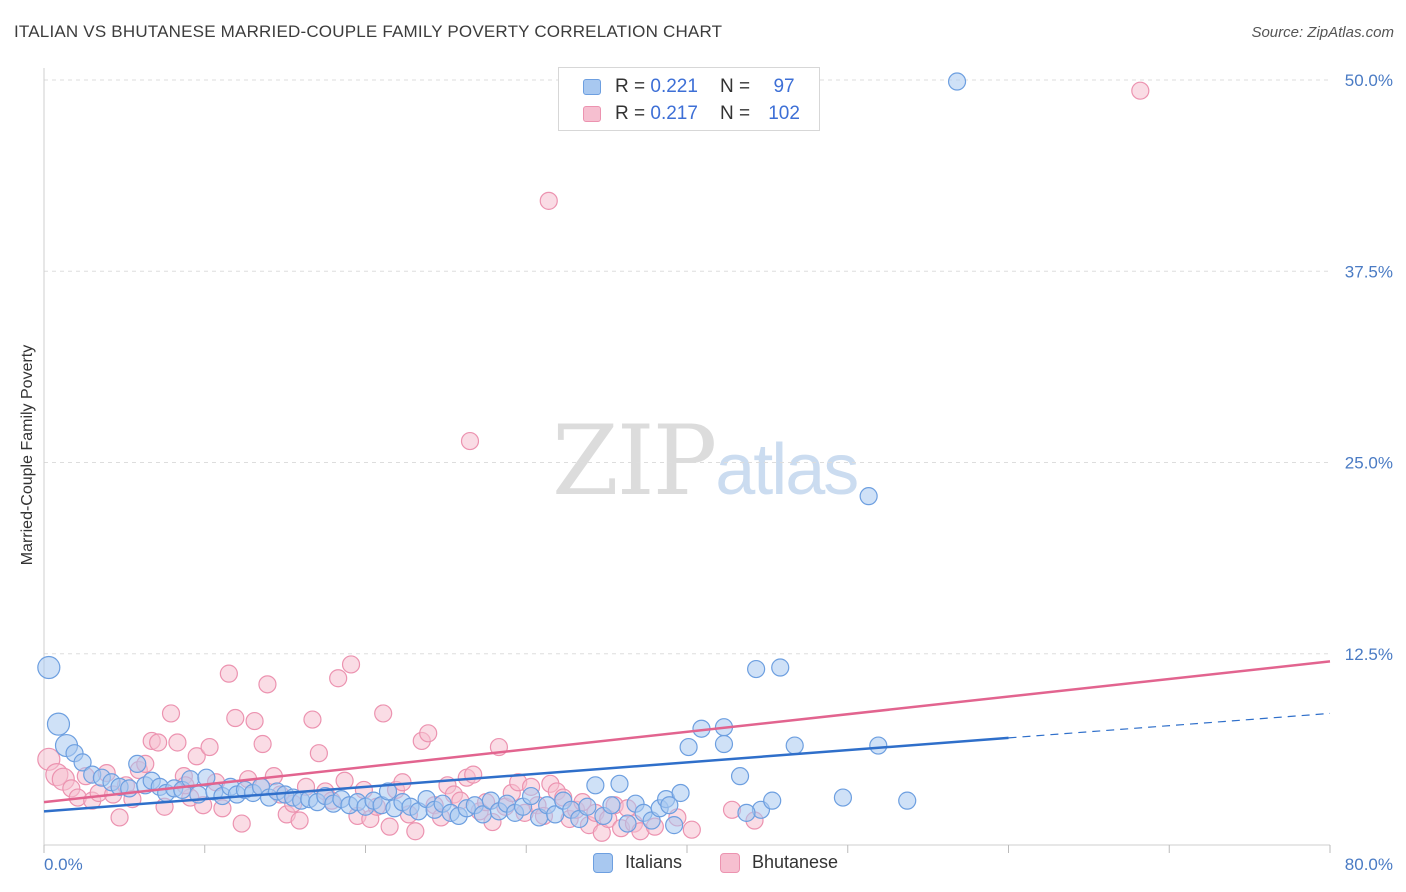 The image size is (1406, 892). Describe the element at coordinates (1369, 463) in the screenshot. I see `y-tick-label: 25.0%` at that location.